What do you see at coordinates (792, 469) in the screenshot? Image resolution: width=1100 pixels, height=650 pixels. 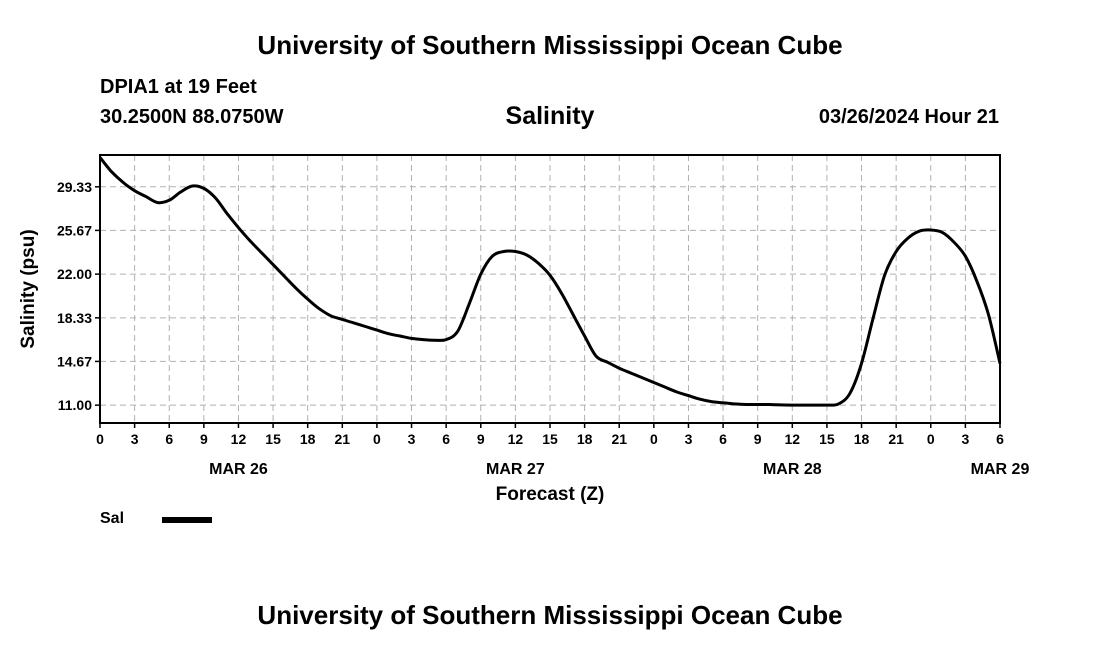 I see `date-label: MAR 28` at bounding box center [792, 469].